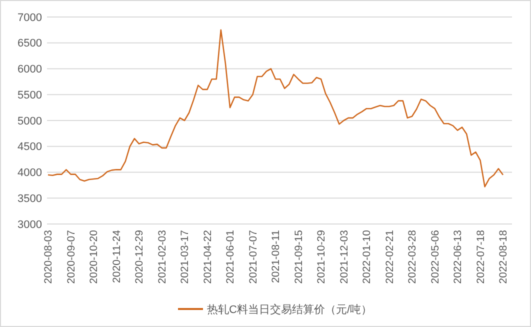  I want to click on y-tick-label: 6500, so click(30, 44).